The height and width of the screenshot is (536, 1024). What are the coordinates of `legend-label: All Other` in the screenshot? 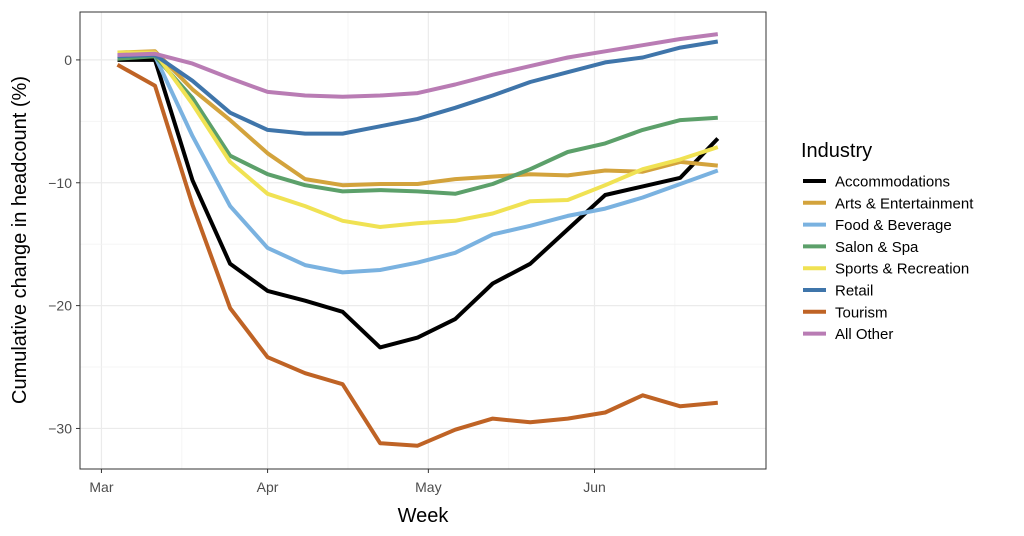 It's located at (864, 334).